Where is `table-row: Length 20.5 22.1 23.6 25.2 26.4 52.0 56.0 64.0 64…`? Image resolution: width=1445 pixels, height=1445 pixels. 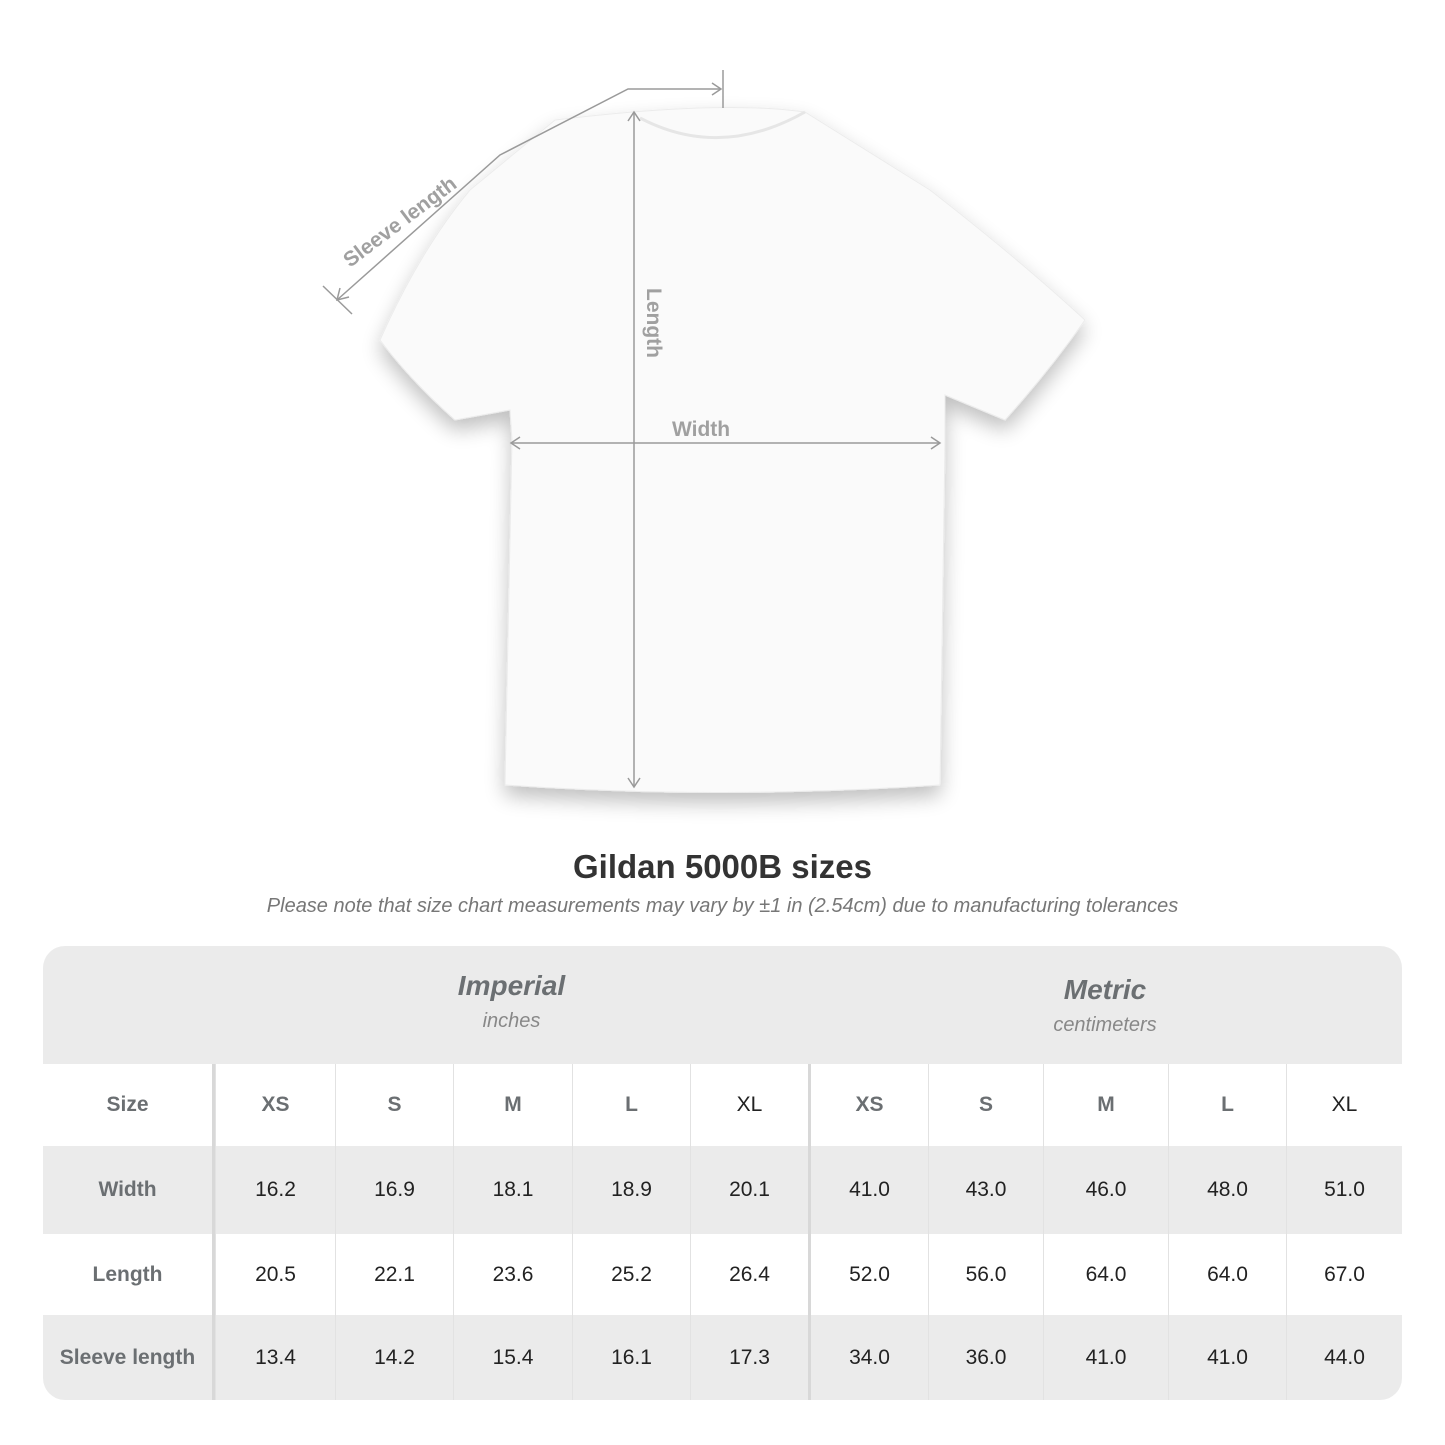
table-row: Length 20.5 22.1 23.6 25.2 26.4 52.0 56.0 64.0 64… is located at coordinates (722, 1274).